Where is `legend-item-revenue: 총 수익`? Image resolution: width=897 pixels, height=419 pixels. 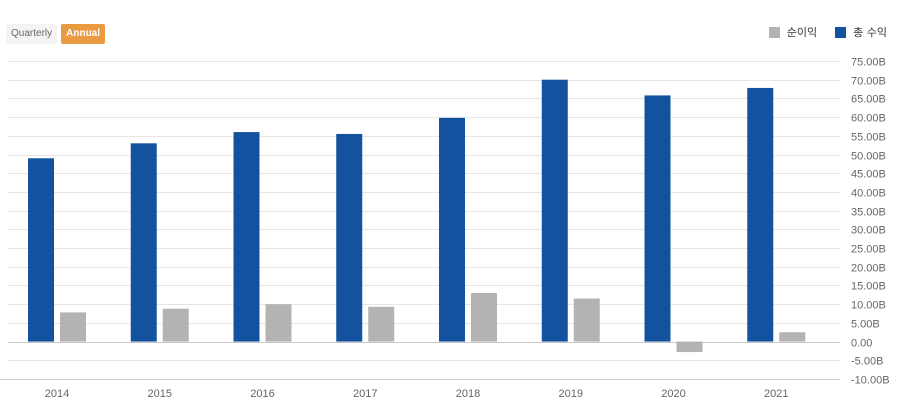 legend-item-revenue: 총 수익 is located at coordinates (861, 32).